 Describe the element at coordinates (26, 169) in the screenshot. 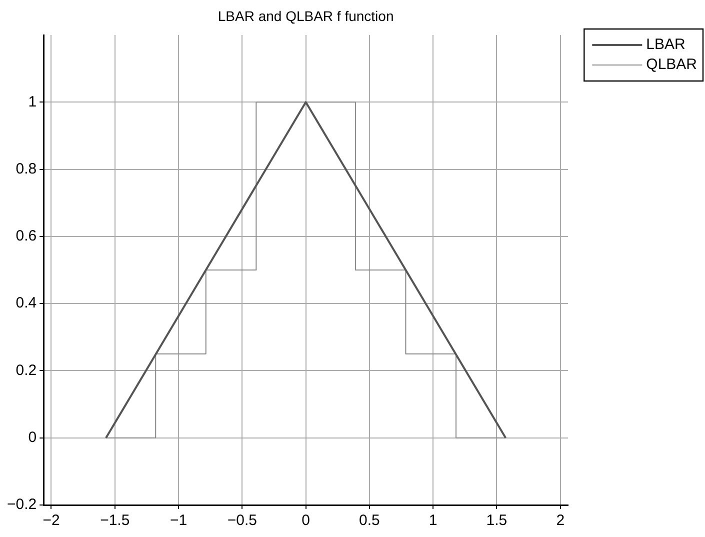

I see `y-tick-label: 0.8` at that location.